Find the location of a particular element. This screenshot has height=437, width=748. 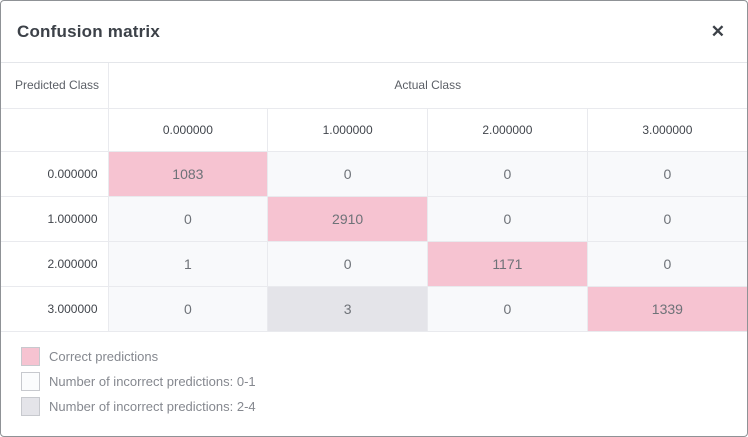

legend-label: Number of incorrect predictions: 2-4 is located at coordinates (152, 406).